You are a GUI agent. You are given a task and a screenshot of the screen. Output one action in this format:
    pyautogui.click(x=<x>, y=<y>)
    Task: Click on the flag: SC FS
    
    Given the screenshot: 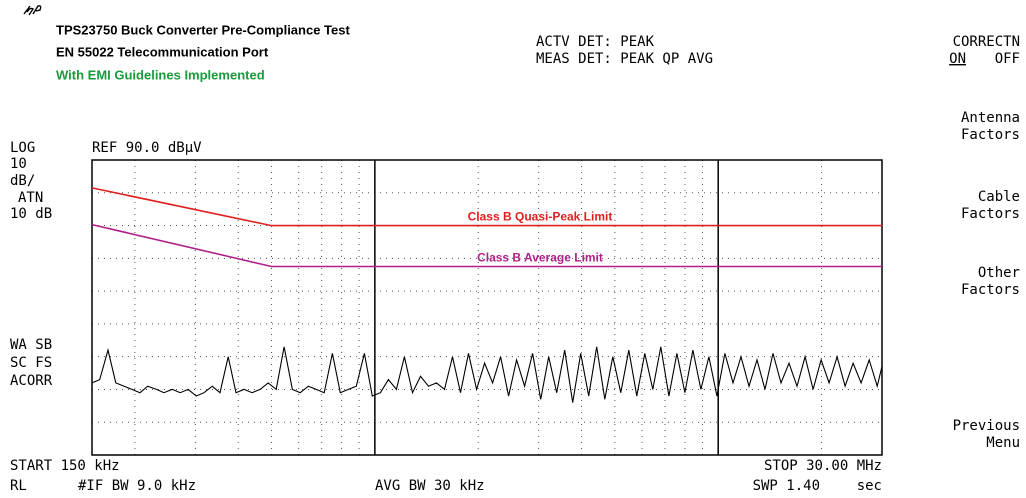 What is the action you would take?
    pyautogui.click(x=31, y=363)
    